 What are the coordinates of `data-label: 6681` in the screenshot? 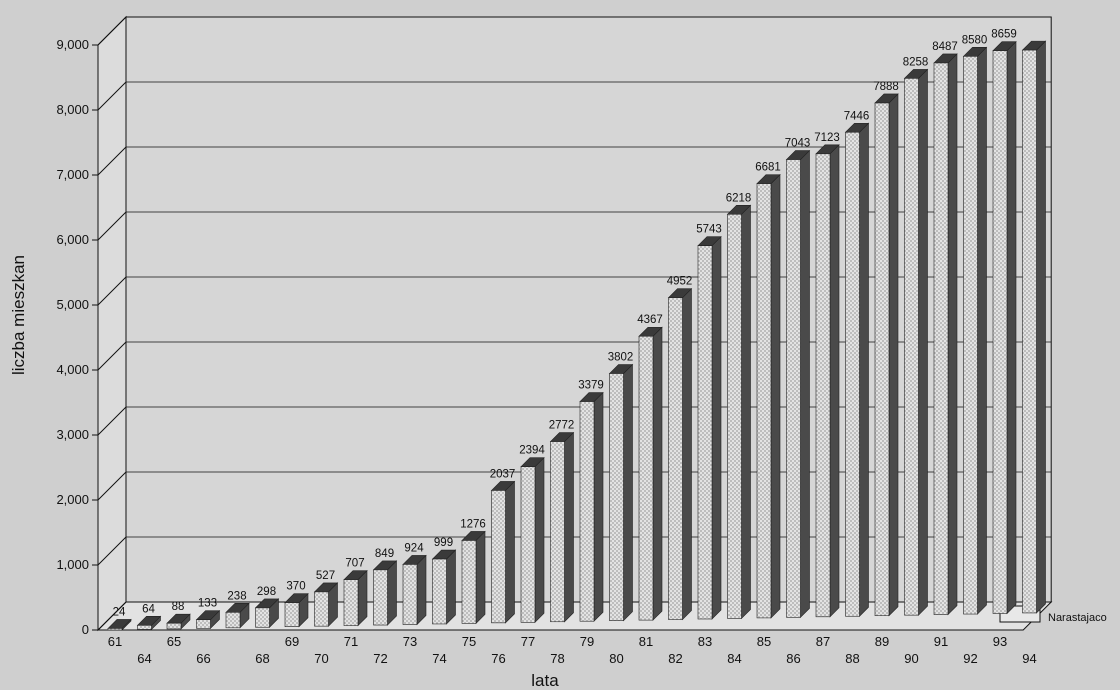 It's located at (768, 168).